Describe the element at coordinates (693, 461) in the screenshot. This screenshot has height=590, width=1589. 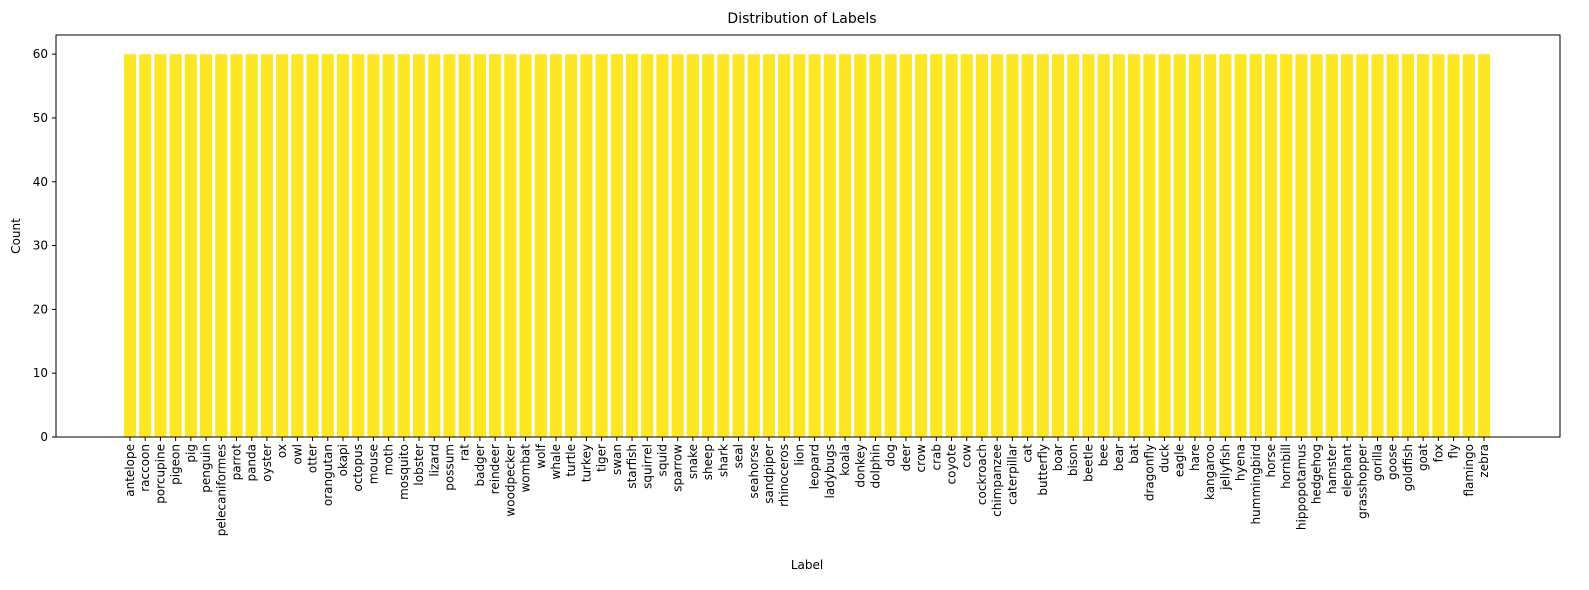
I see `x-tick-label: snake` at that location.